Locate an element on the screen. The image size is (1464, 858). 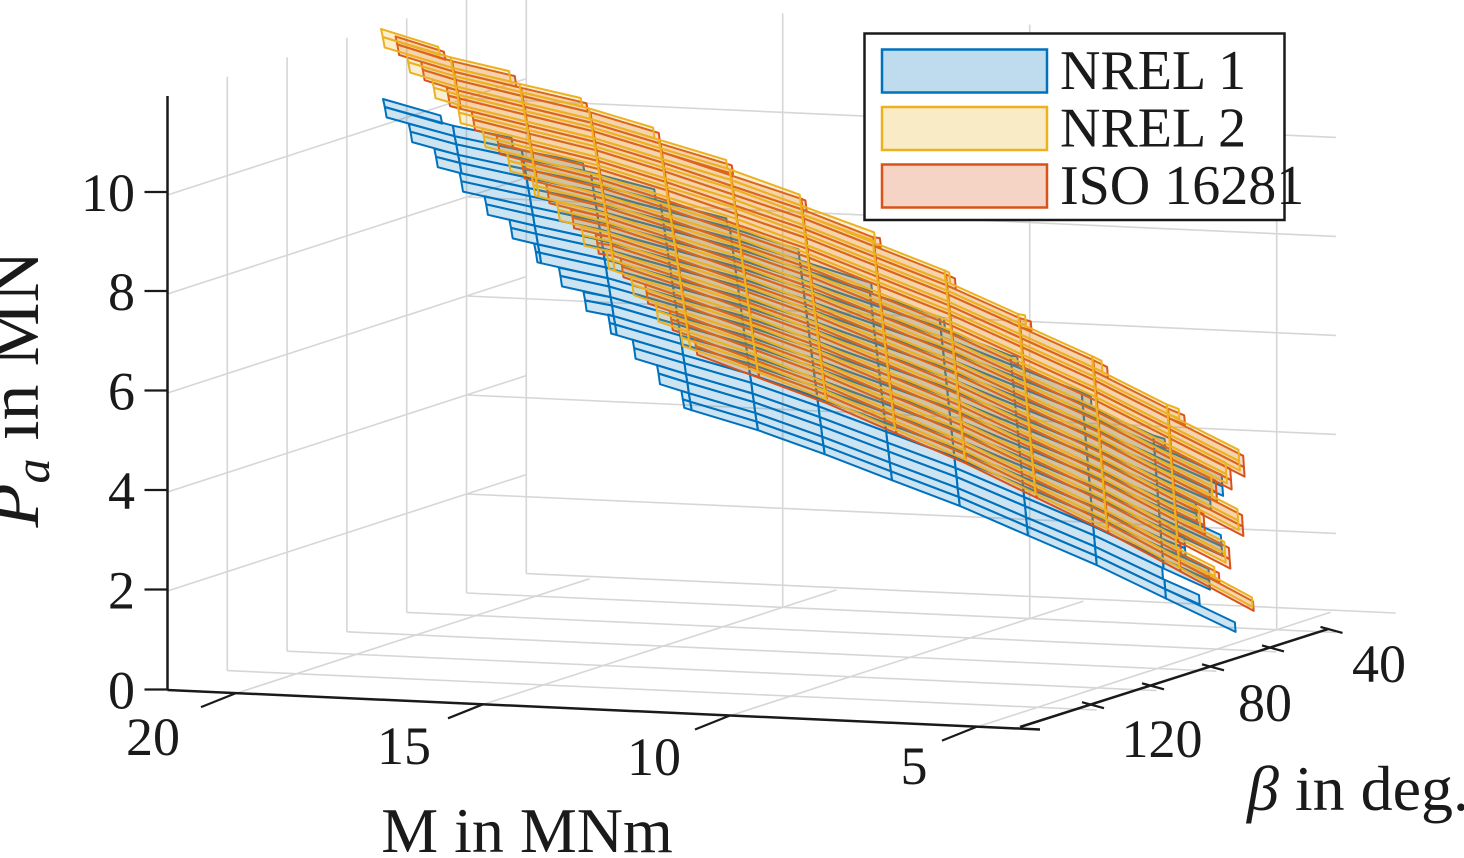
svg-text: 15 is located at coordinates (404, 746).